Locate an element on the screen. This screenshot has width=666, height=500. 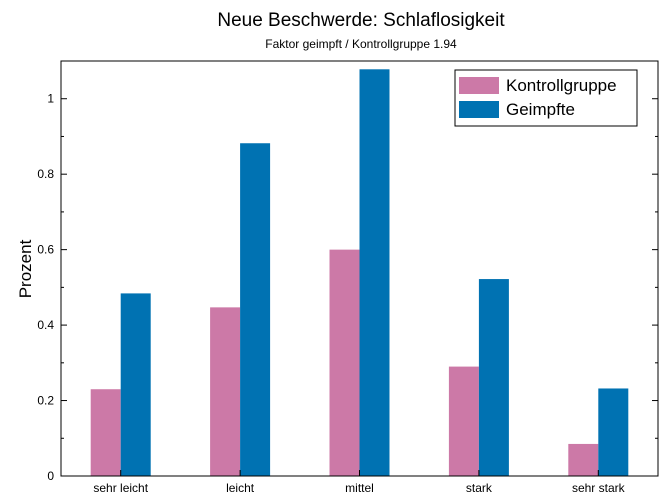
legend-label: Kontrollgruppe is located at coordinates (561, 85).